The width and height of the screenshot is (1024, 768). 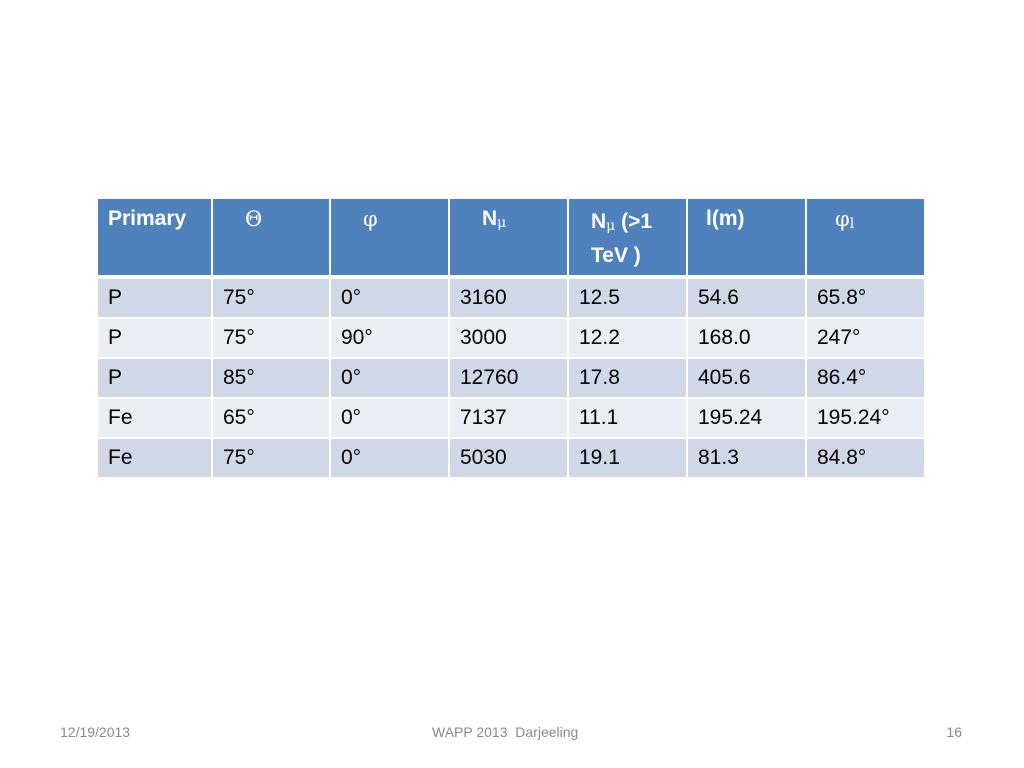 What do you see at coordinates (627, 338) in the screenshot?
I see `cell-n-mu-tev: 12.2` at bounding box center [627, 338].